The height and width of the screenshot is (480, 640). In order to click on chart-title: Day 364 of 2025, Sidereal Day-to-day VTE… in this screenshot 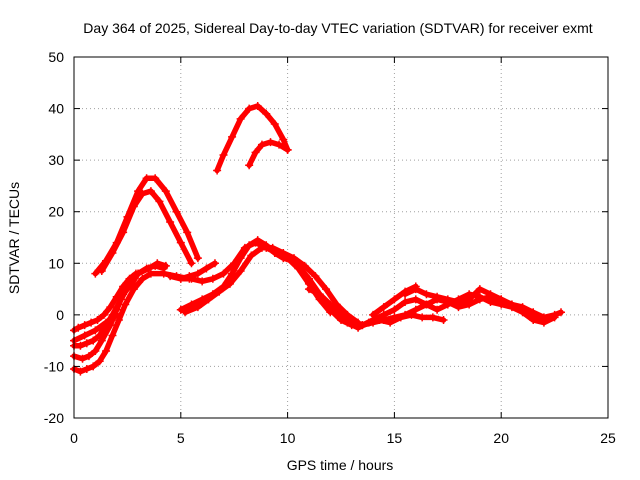, I will do `click(337, 28)`.